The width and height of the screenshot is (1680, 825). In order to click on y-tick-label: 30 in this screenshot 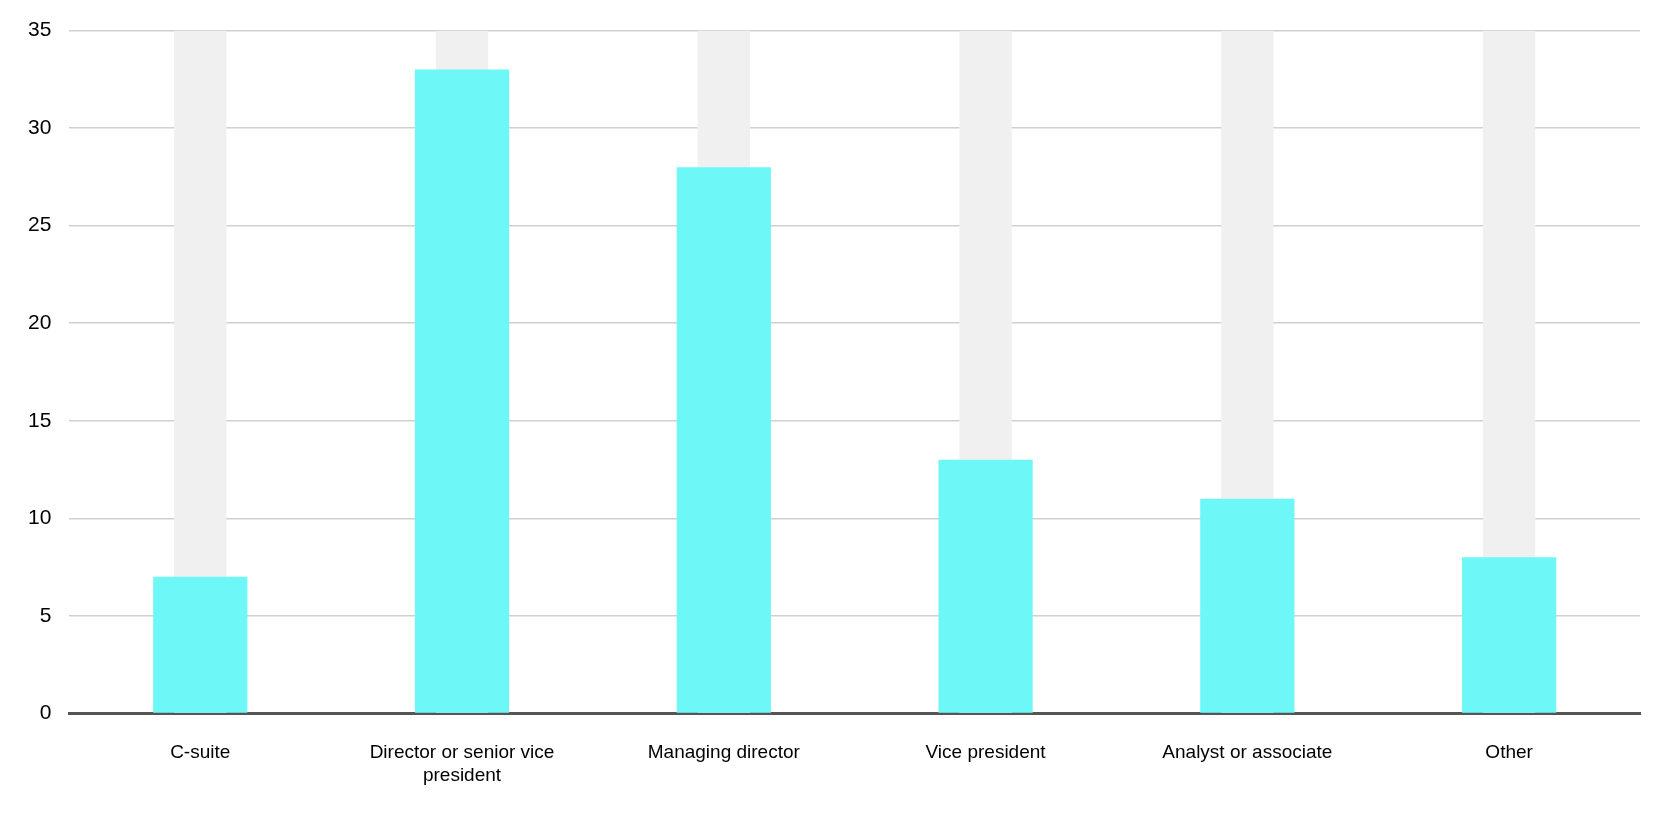, I will do `click(40, 126)`.